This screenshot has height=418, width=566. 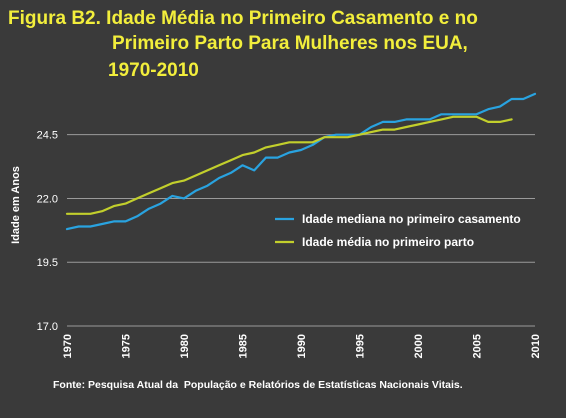 What do you see at coordinates (536, 346) in the screenshot?
I see `x-tick-label: 2010` at bounding box center [536, 346].